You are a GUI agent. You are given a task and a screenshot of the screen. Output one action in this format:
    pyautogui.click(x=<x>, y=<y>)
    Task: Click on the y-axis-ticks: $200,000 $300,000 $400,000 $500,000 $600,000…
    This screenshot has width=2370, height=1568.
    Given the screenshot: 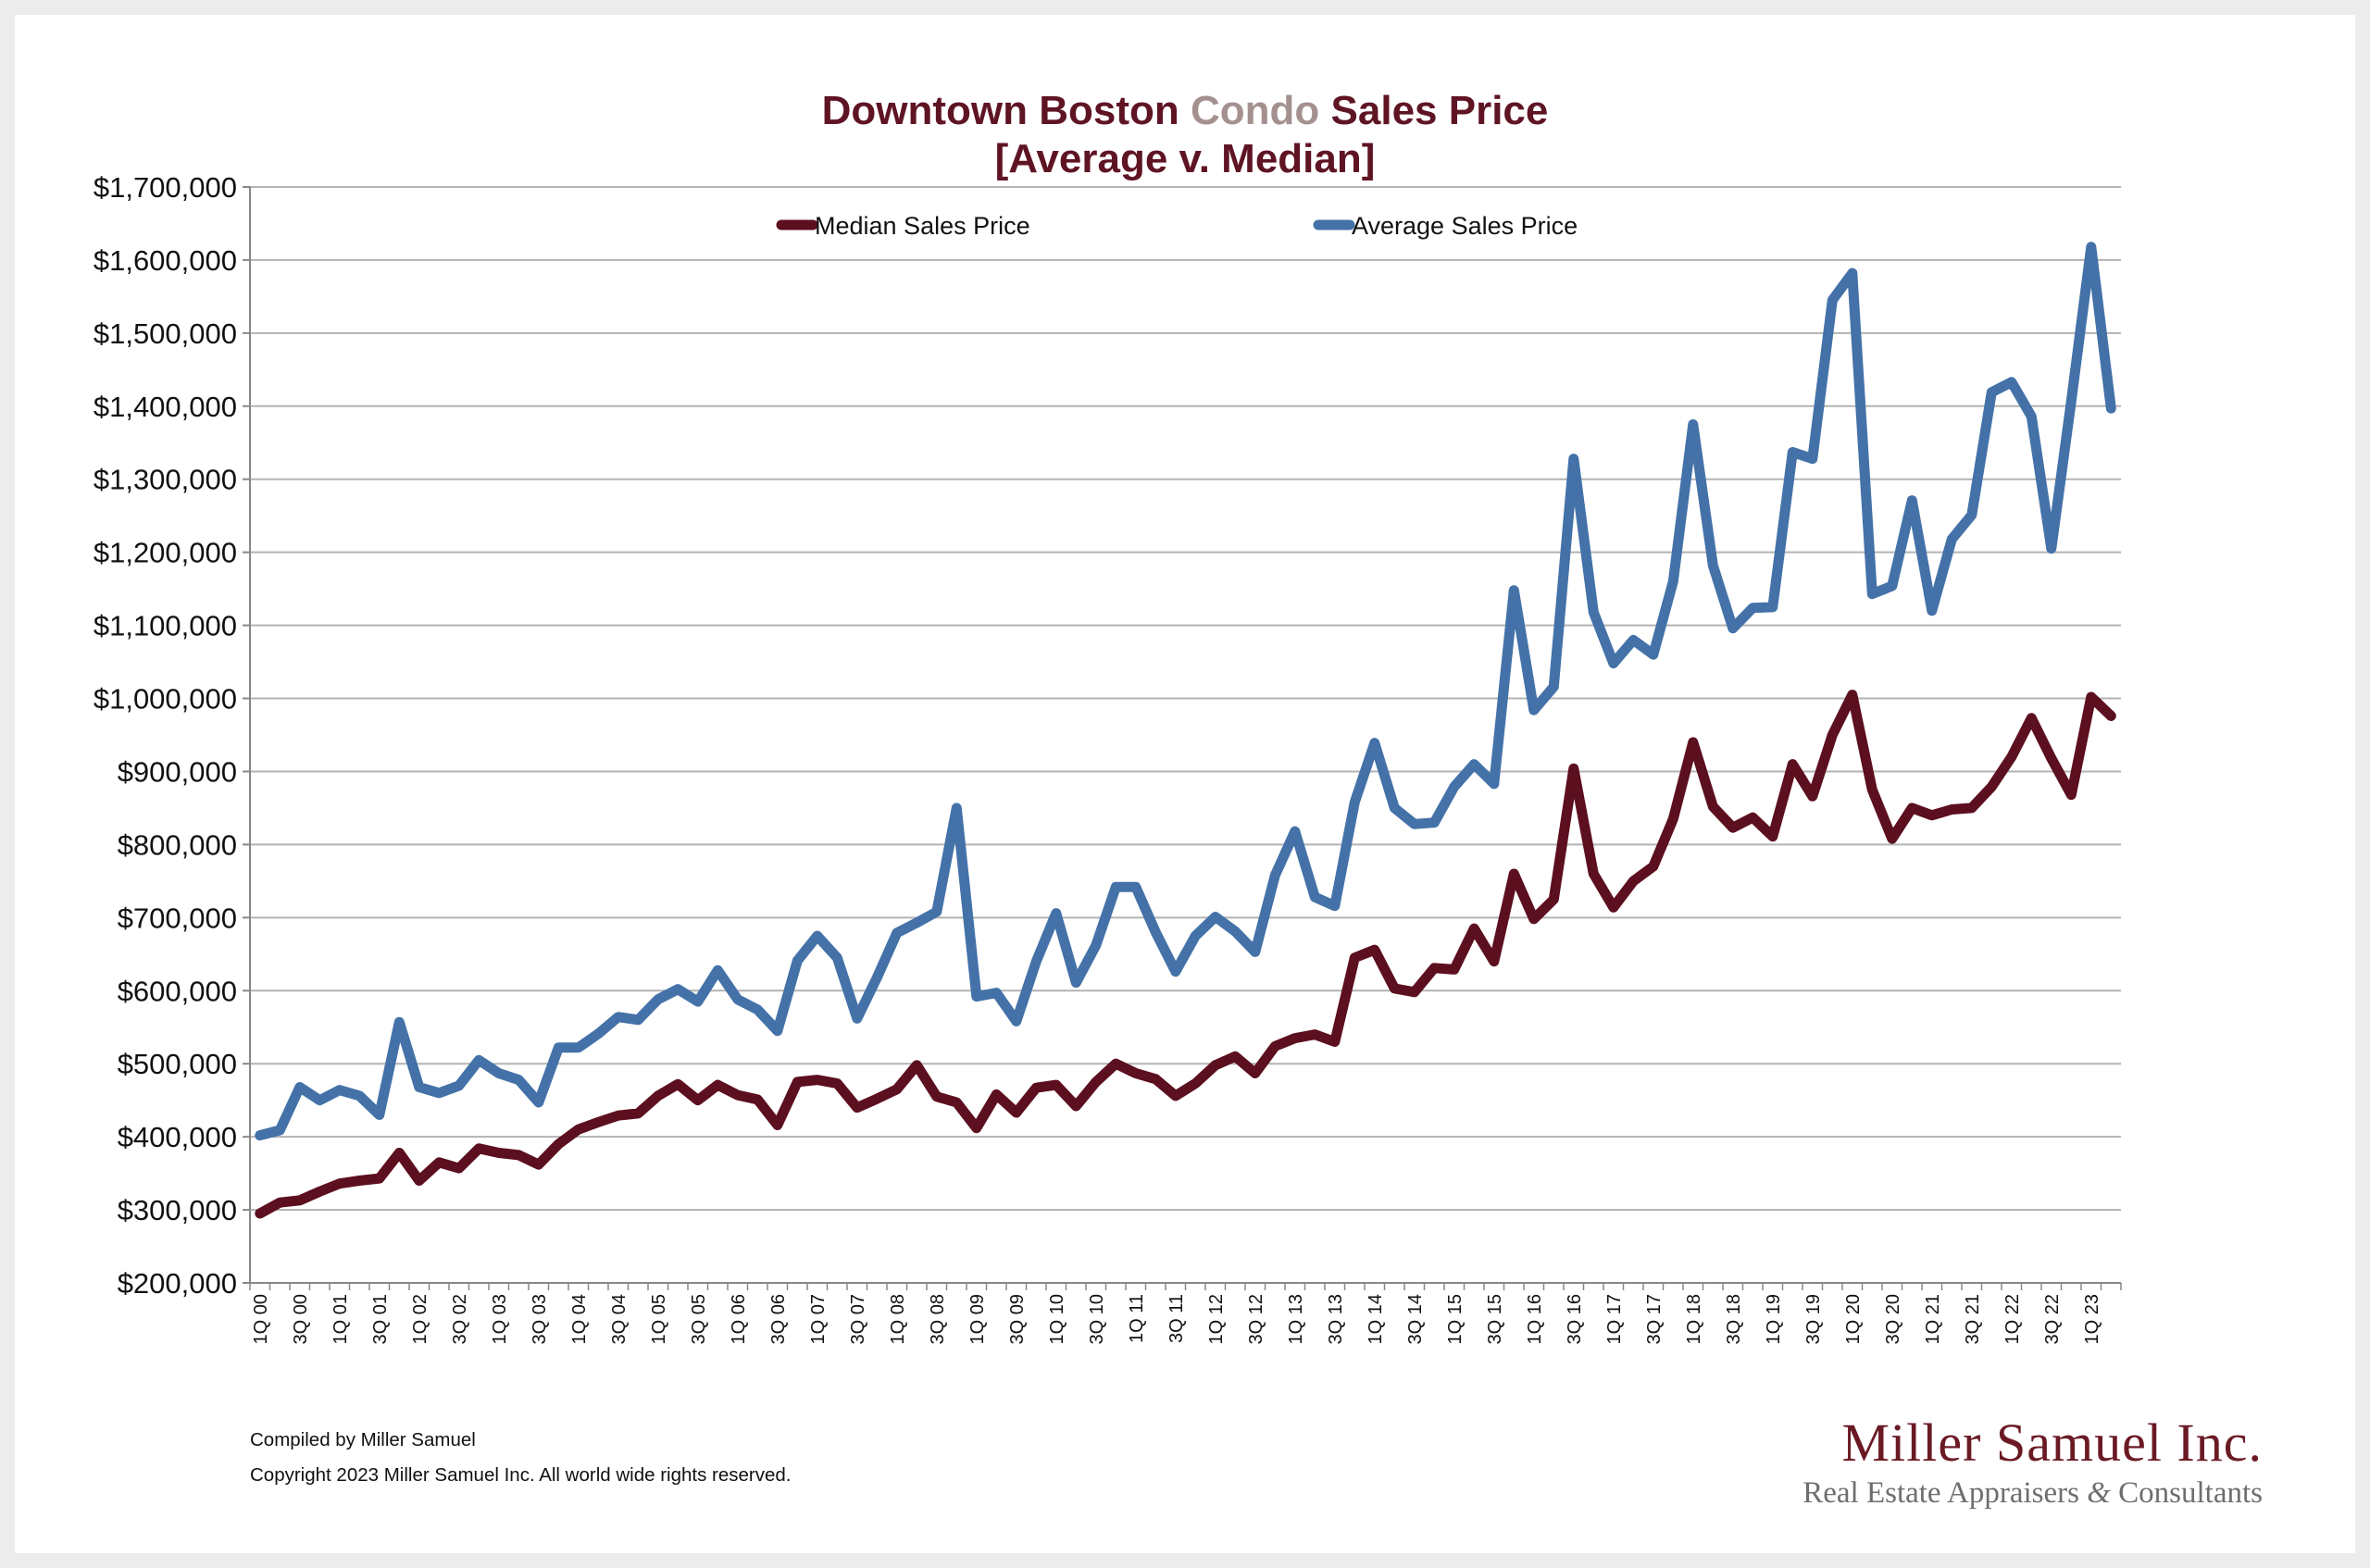 What is the action you would take?
    pyautogui.click(x=172, y=735)
    